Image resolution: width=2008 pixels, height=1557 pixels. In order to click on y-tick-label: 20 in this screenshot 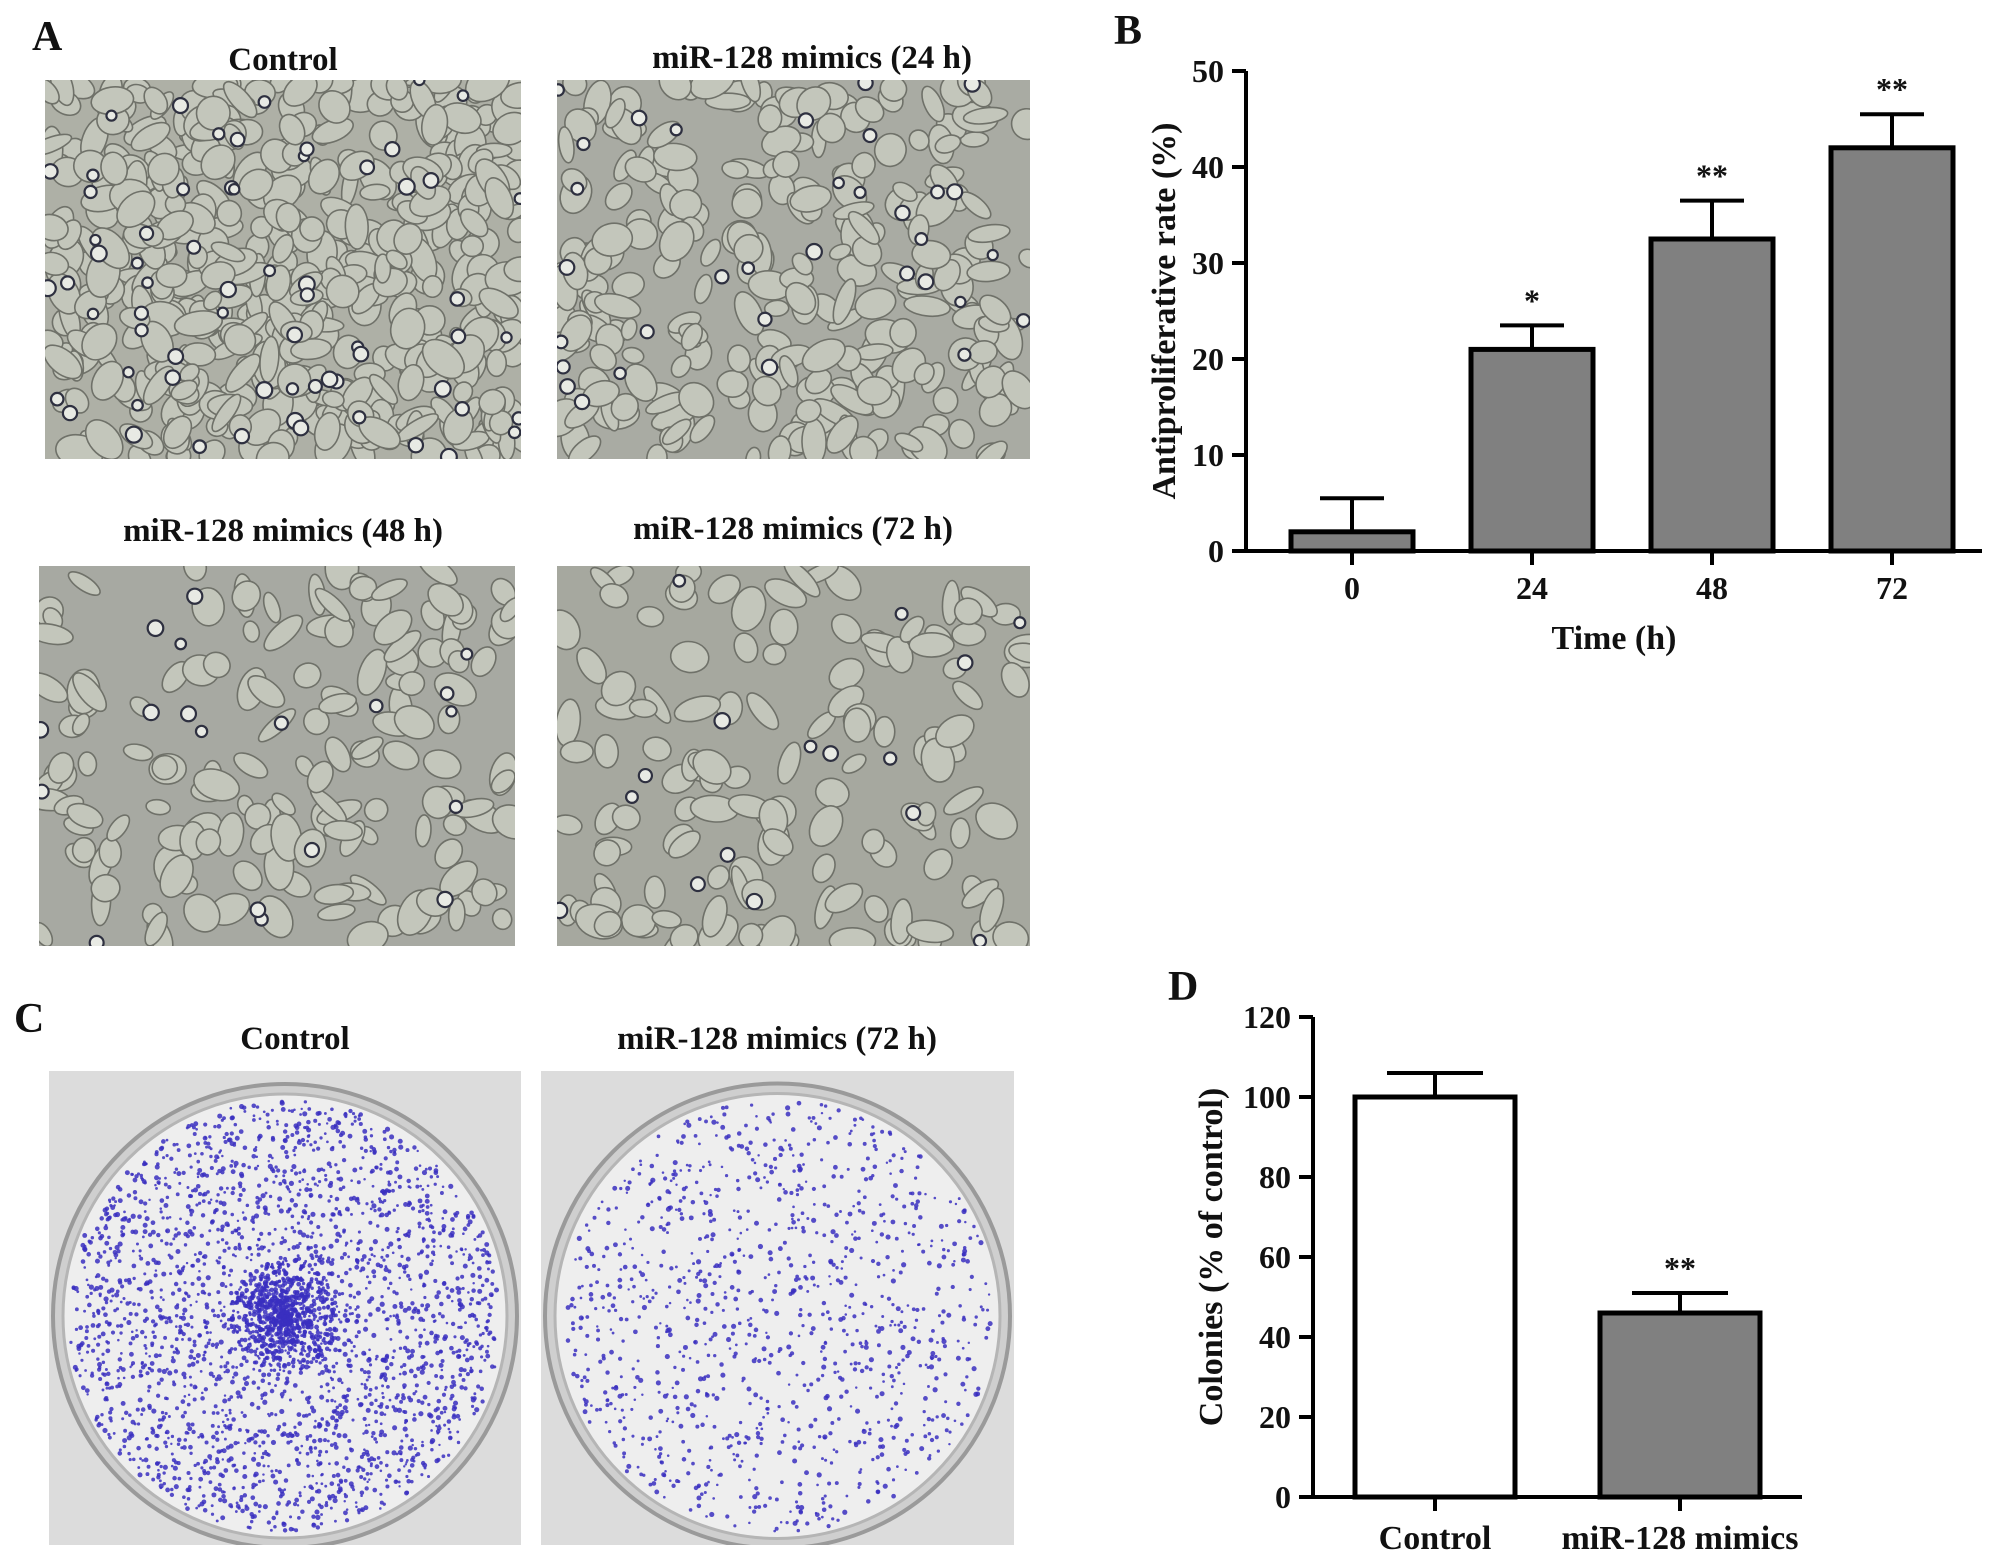, I will do `click(1208, 359)`.